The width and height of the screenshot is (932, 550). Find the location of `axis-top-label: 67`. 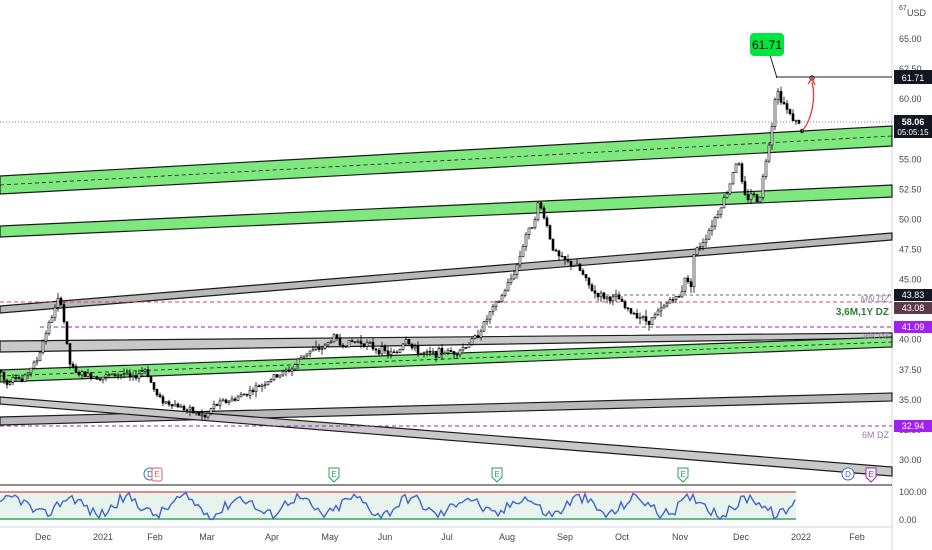

axis-top-label: 67 is located at coordinates (903, 8).